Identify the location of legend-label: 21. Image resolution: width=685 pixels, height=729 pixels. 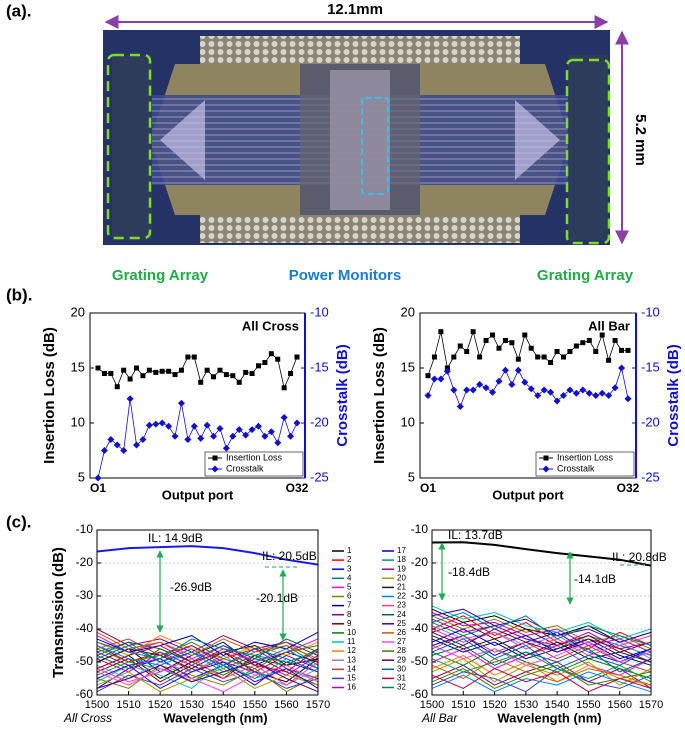
(401, 587).